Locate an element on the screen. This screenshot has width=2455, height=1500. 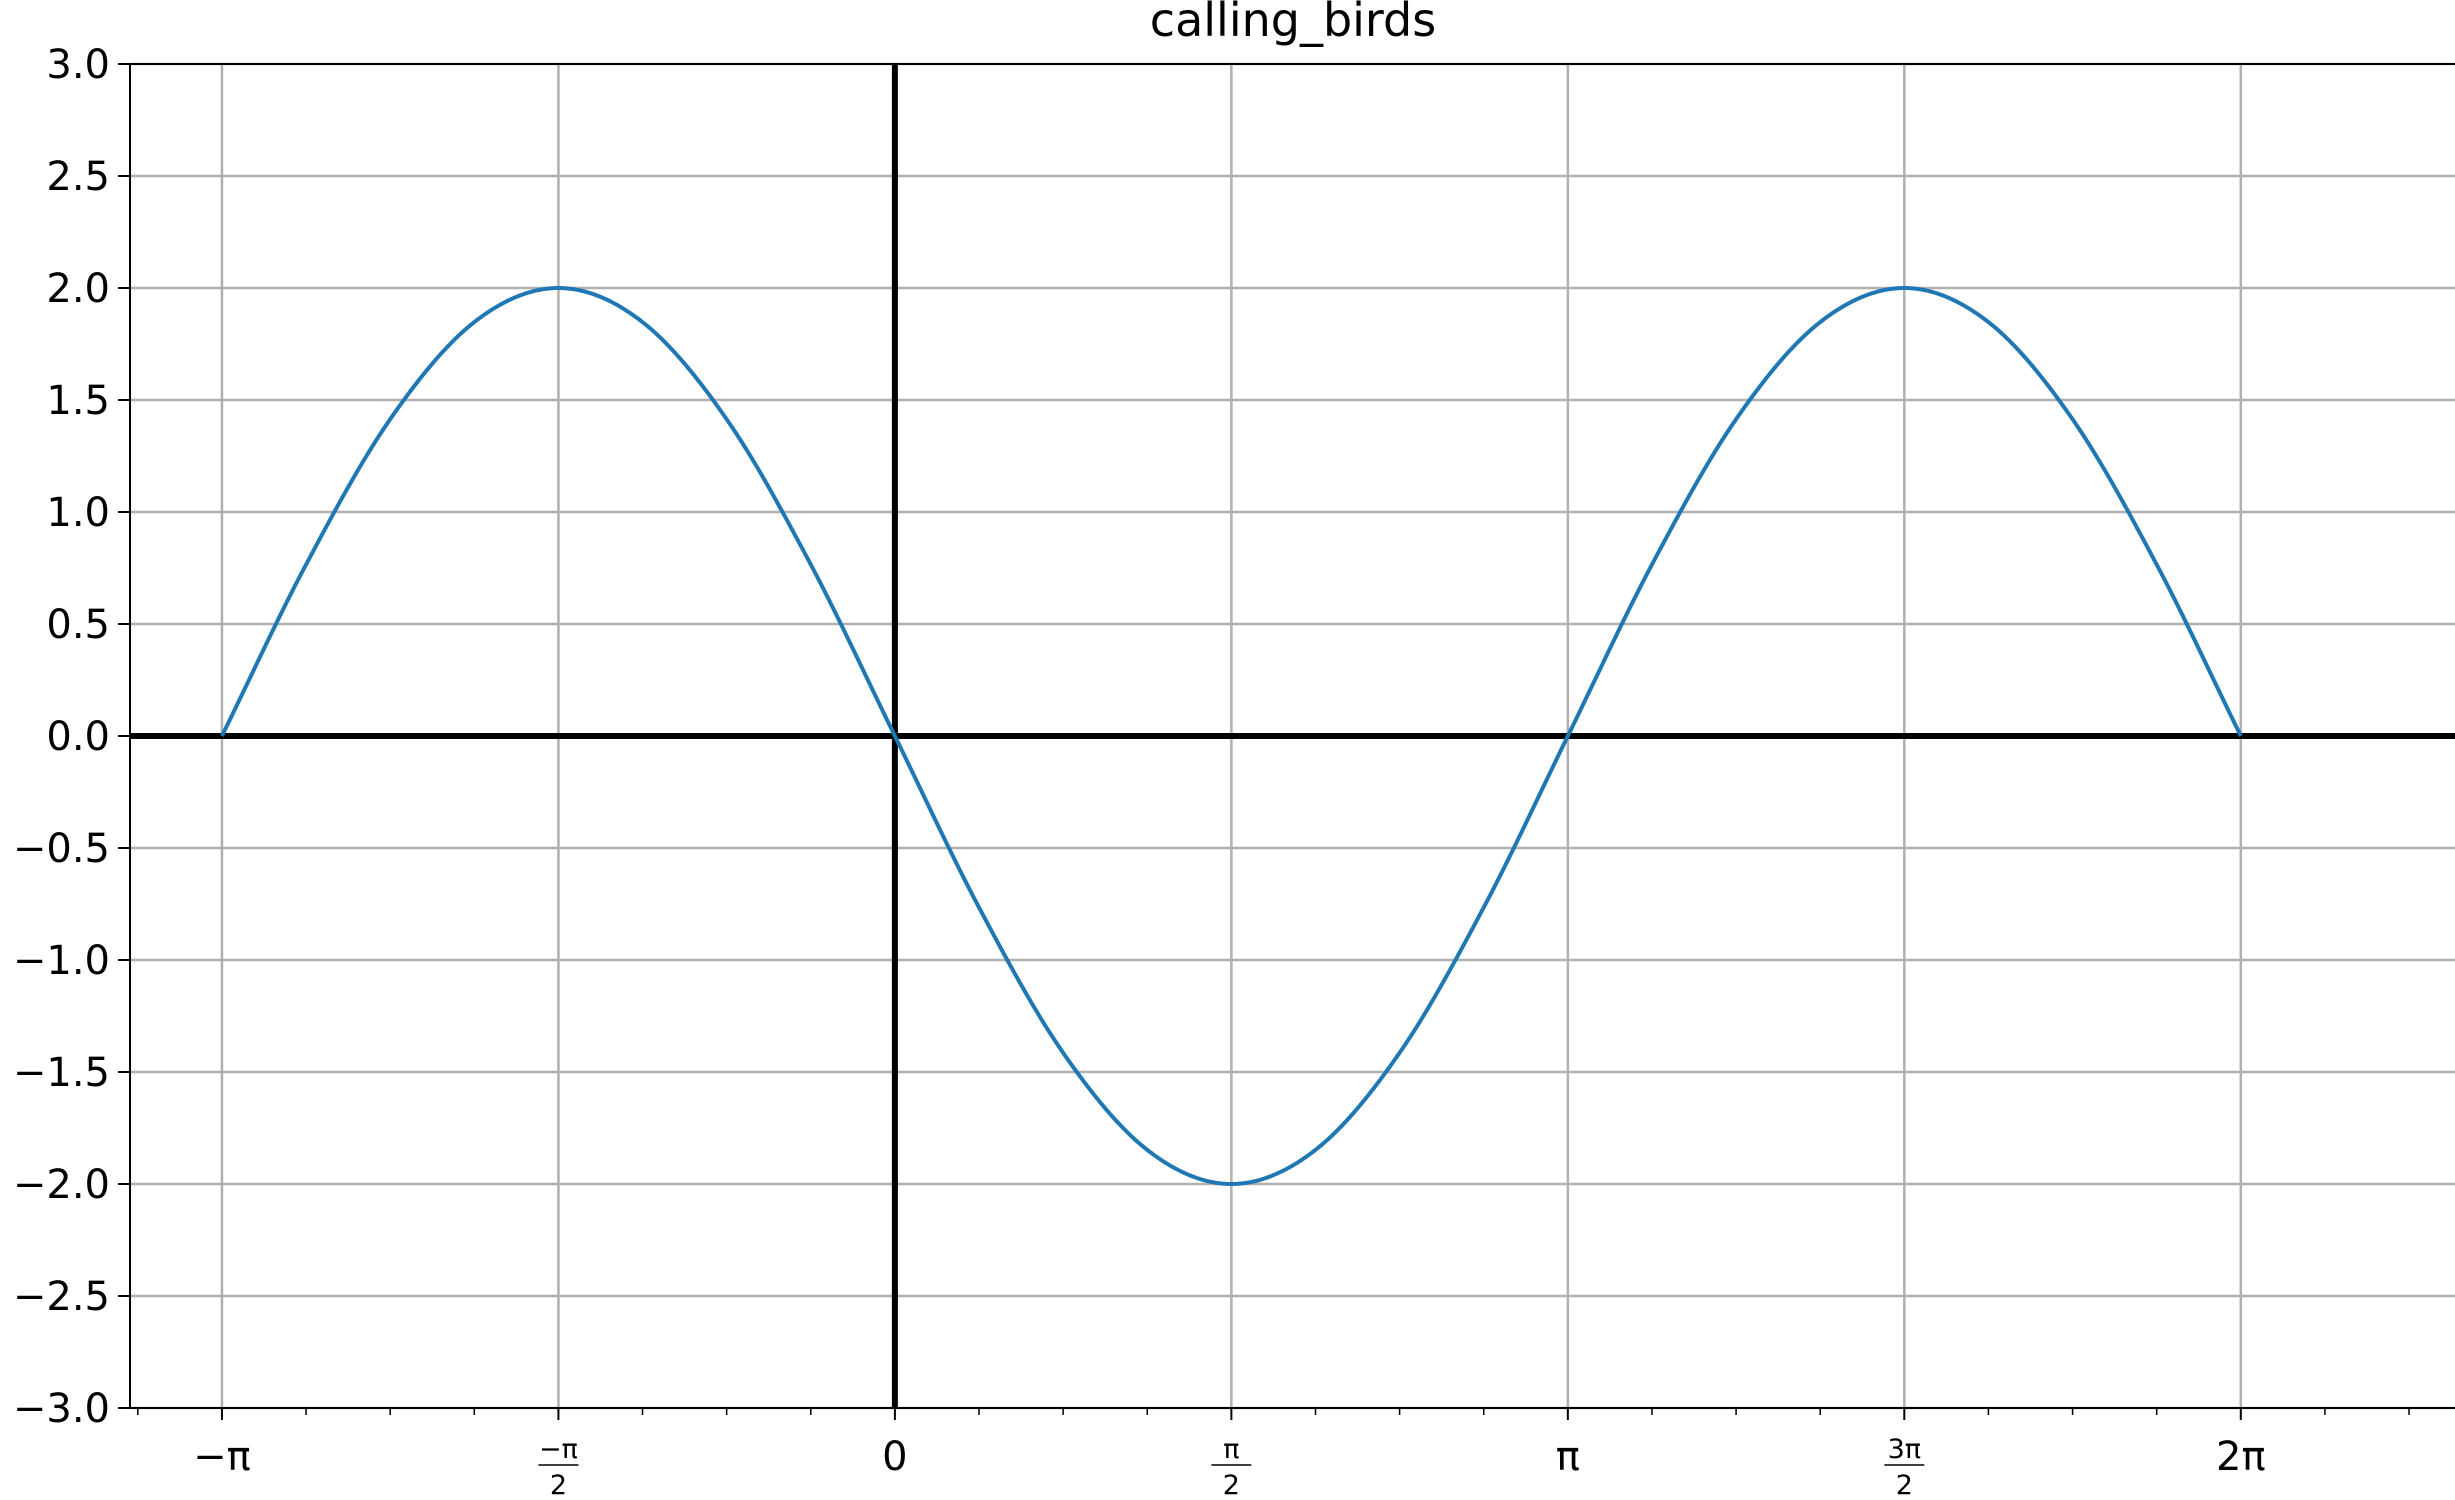
y-tick-label: 1.5 is located at coordinates (78, 401).